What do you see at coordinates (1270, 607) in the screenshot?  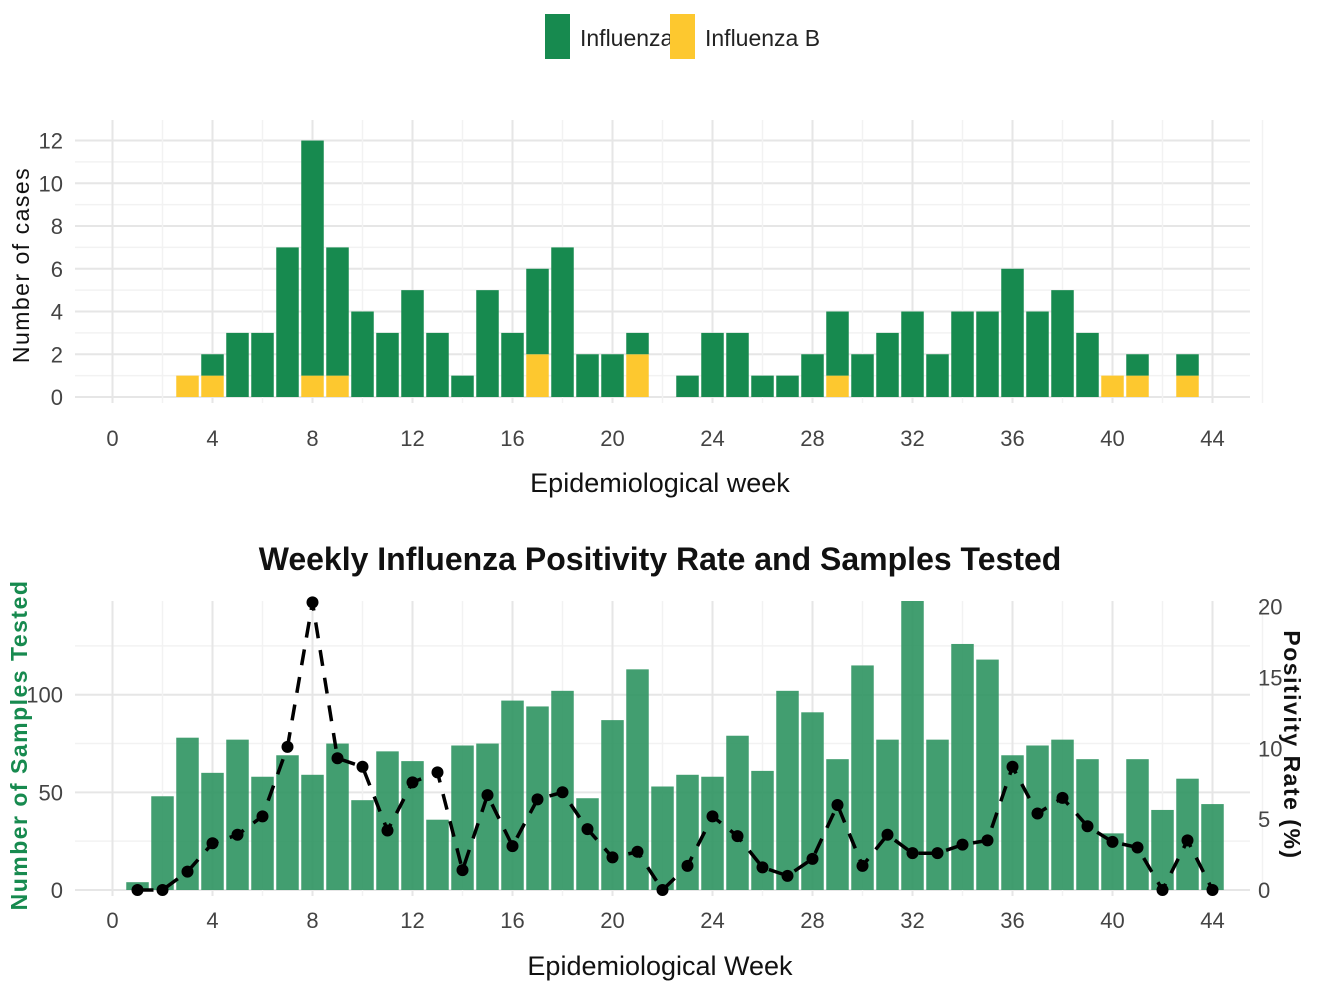 I see `right-y-tick-label: 20` at bounding box center [1270, 607].